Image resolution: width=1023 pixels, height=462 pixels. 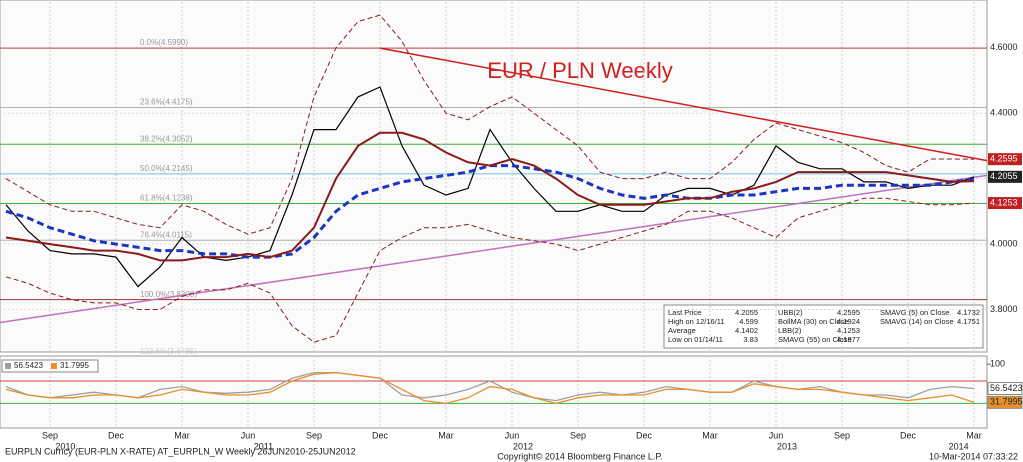 I want to click on value-tag-label: 31.7995, so click(x=1006, y=402).